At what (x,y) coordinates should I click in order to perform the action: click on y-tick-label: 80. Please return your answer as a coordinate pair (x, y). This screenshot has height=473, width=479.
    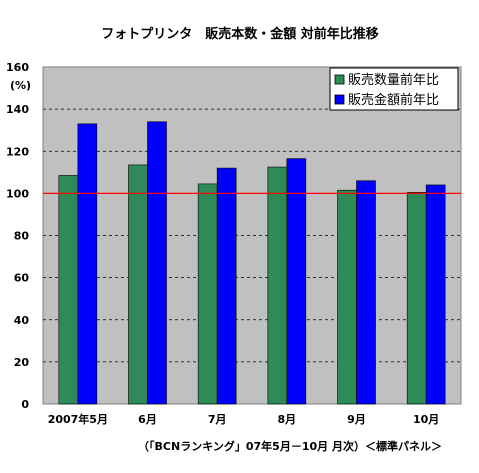
    Looking at the image, I should click on (22, 236).